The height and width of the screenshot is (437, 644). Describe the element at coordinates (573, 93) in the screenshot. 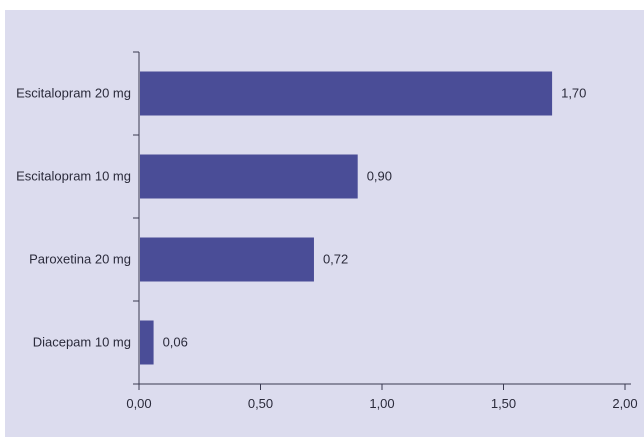

I see `data-label: 1,70` at that location.